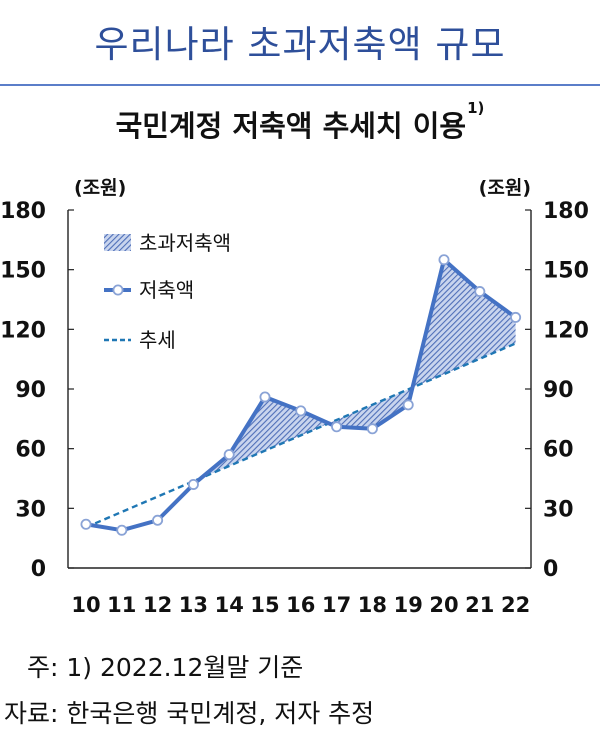  I want to click on legend-marker-savings, so click(118, 290).